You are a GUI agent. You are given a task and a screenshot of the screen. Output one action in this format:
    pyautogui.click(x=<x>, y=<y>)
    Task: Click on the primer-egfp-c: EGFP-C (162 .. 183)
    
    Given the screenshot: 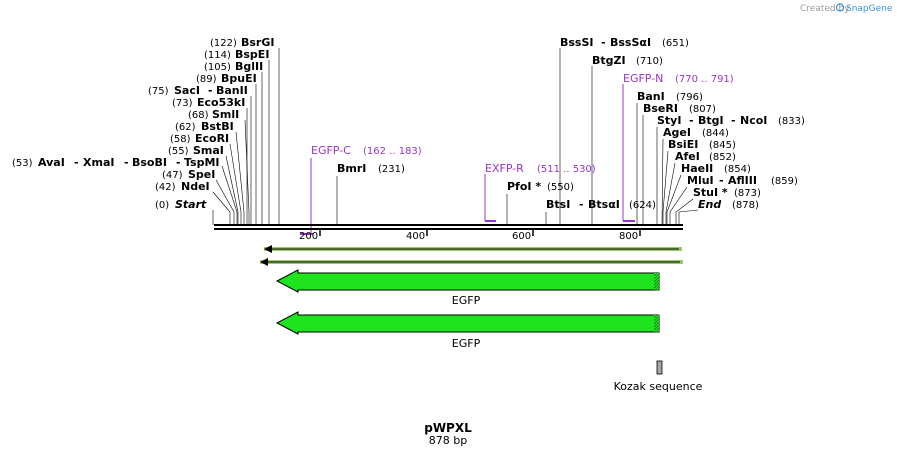 What is the action you would take?
    pyautogui.click(x=361, y=189)
    